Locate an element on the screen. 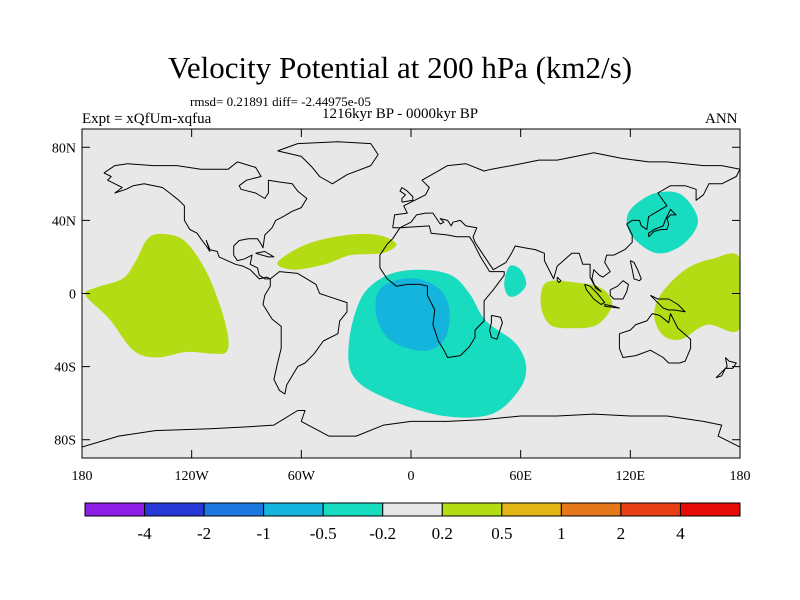 The width and height of the screenshot is (800, 600). colorbar-label: -0.5 is located at coordinates (323, 533).